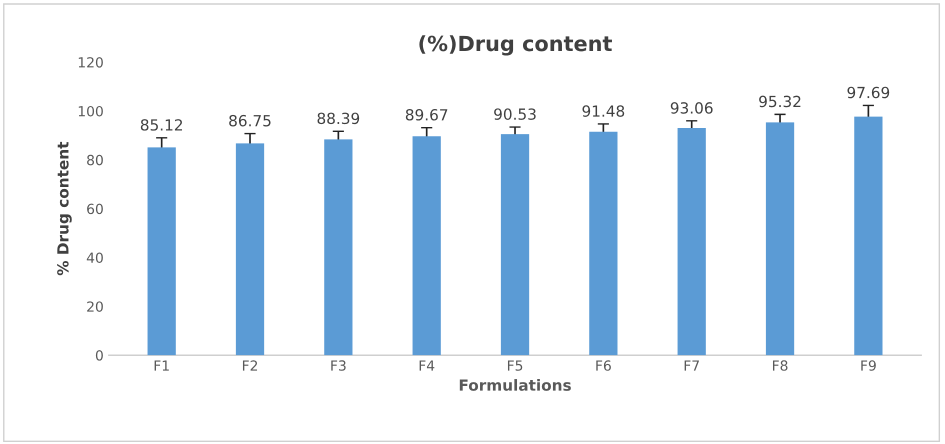 Image resolution: width=945 pixels, height=444 pixels. Describe the element at coordinates (250, 120) in the screenshot. I see `data-label: 86.75` at that location.